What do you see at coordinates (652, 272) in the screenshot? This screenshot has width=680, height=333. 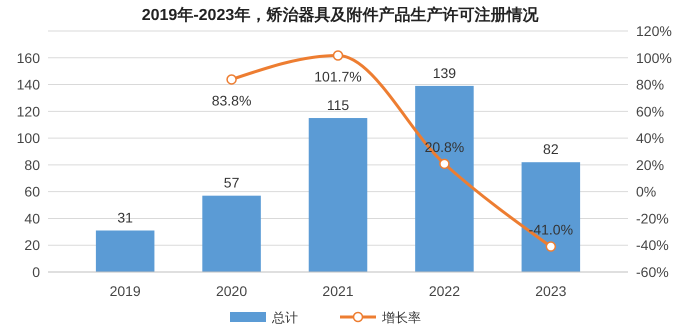 I see `y2-tick-label: -60%` at bounding box center [652, 272].